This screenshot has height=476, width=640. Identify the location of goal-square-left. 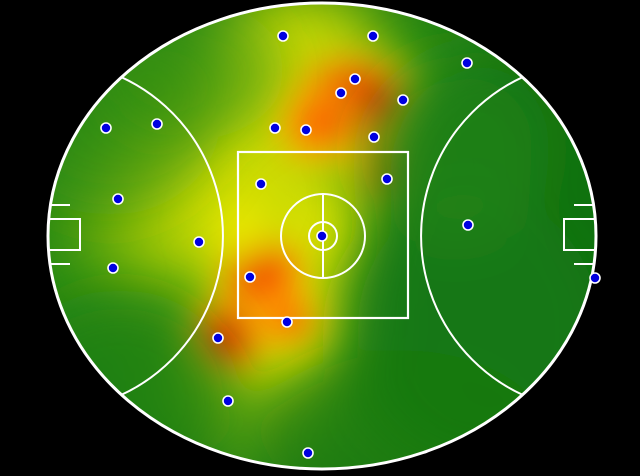
(64, 234).